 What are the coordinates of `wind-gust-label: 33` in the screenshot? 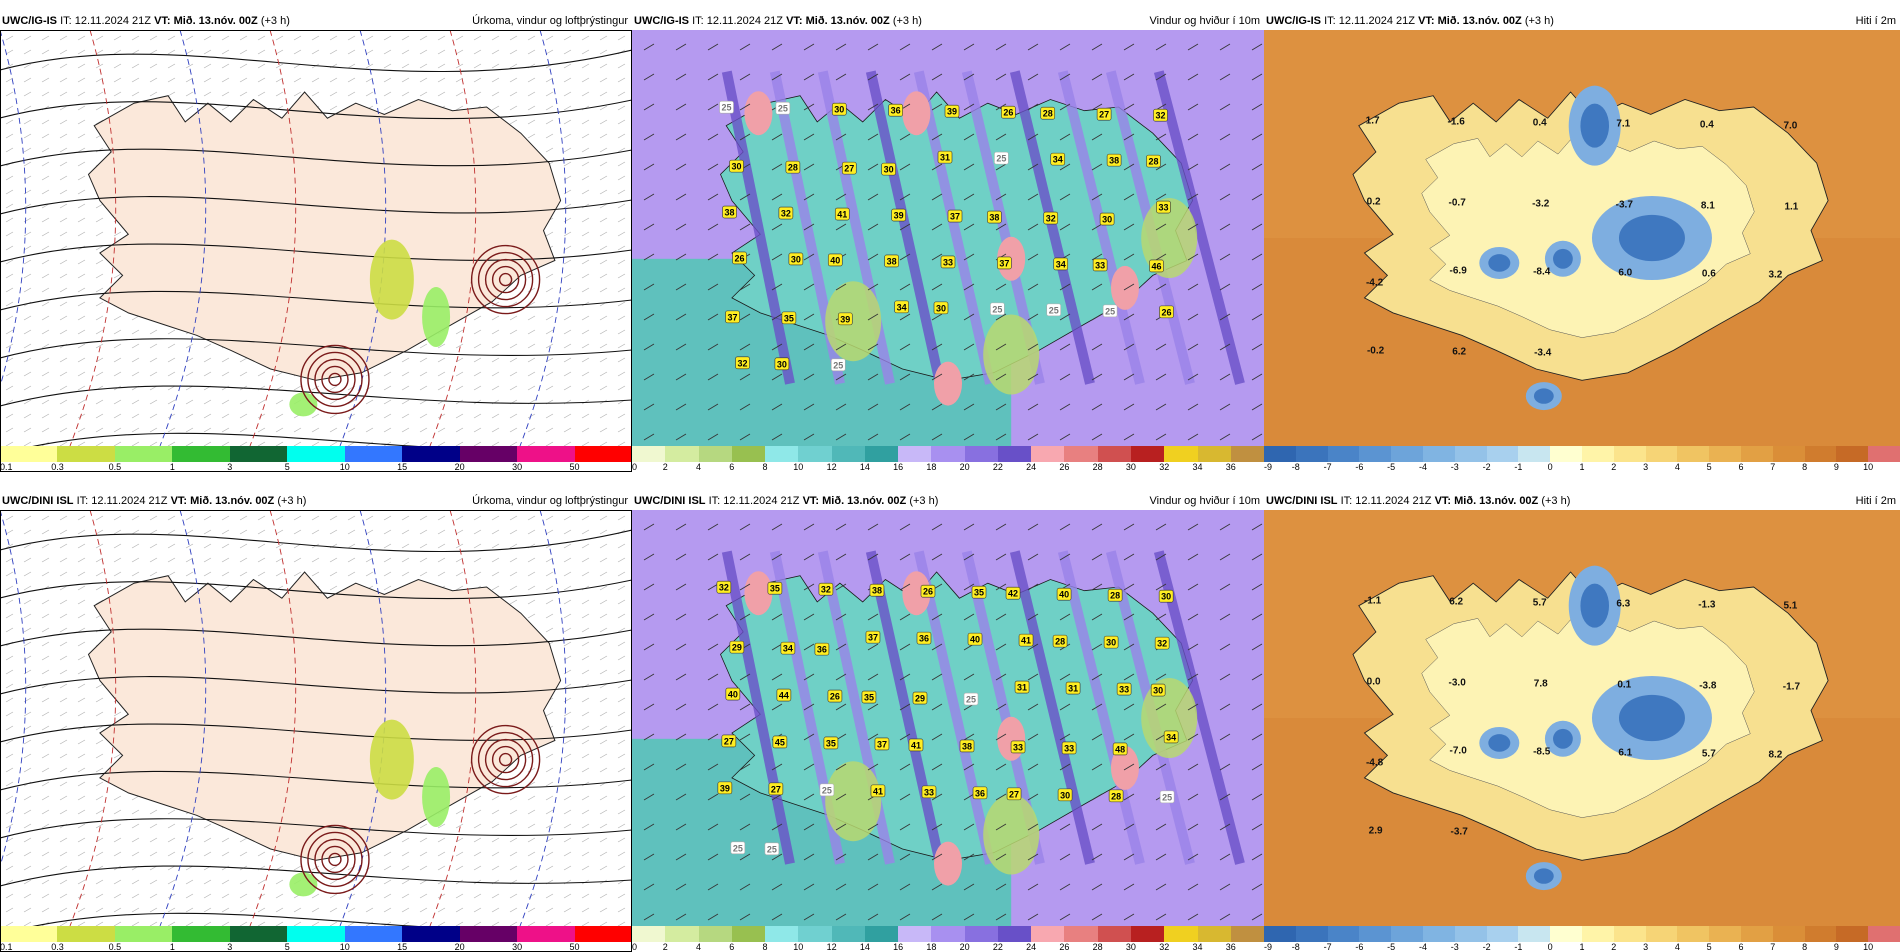 It's located at (929, 792).